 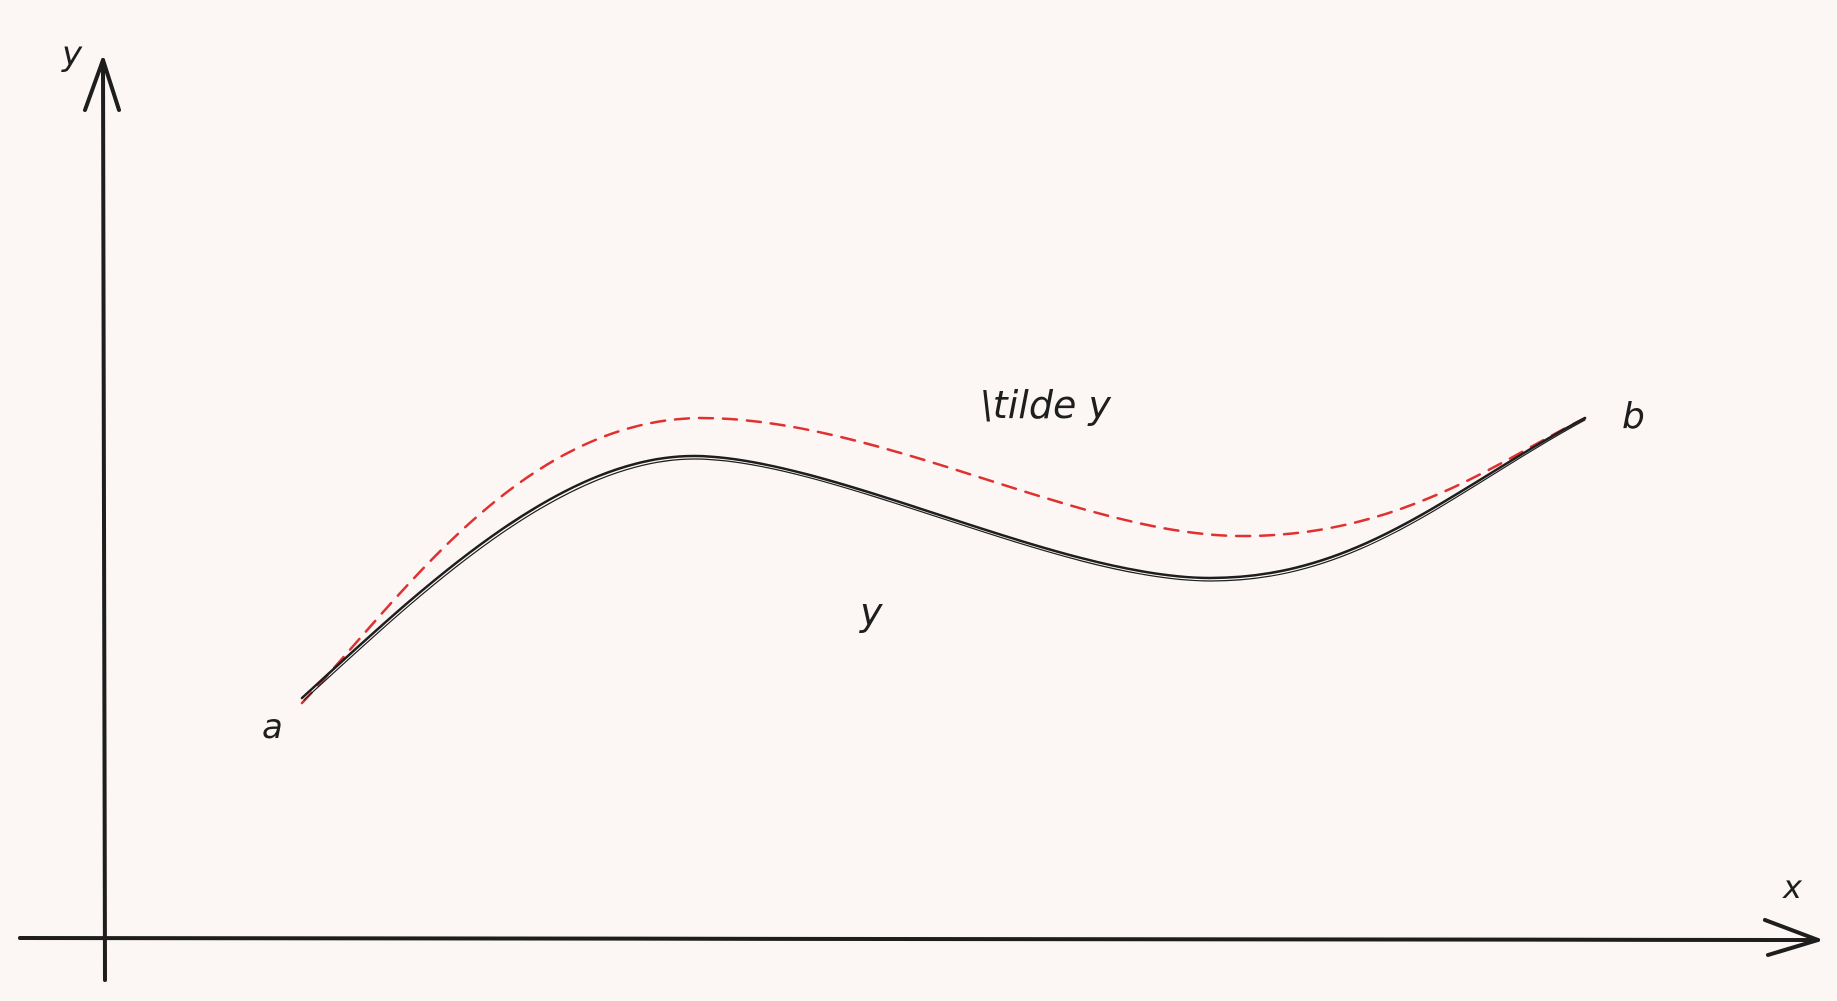 I want to click on y-axis-line, so click(x=104, y=520).